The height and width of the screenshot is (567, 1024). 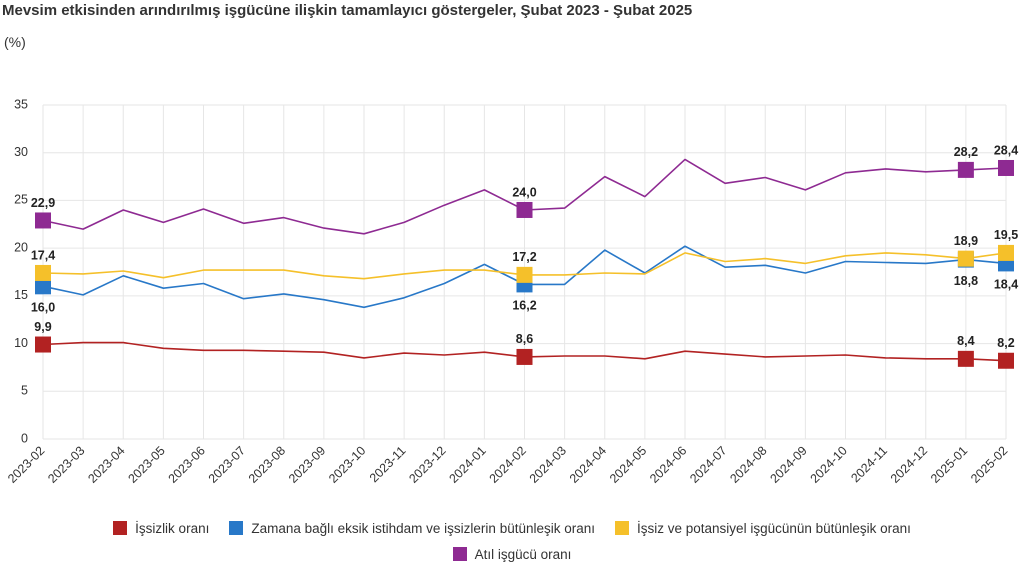 I want to click on y-tick-label: 20, so click(x=21, y=247).